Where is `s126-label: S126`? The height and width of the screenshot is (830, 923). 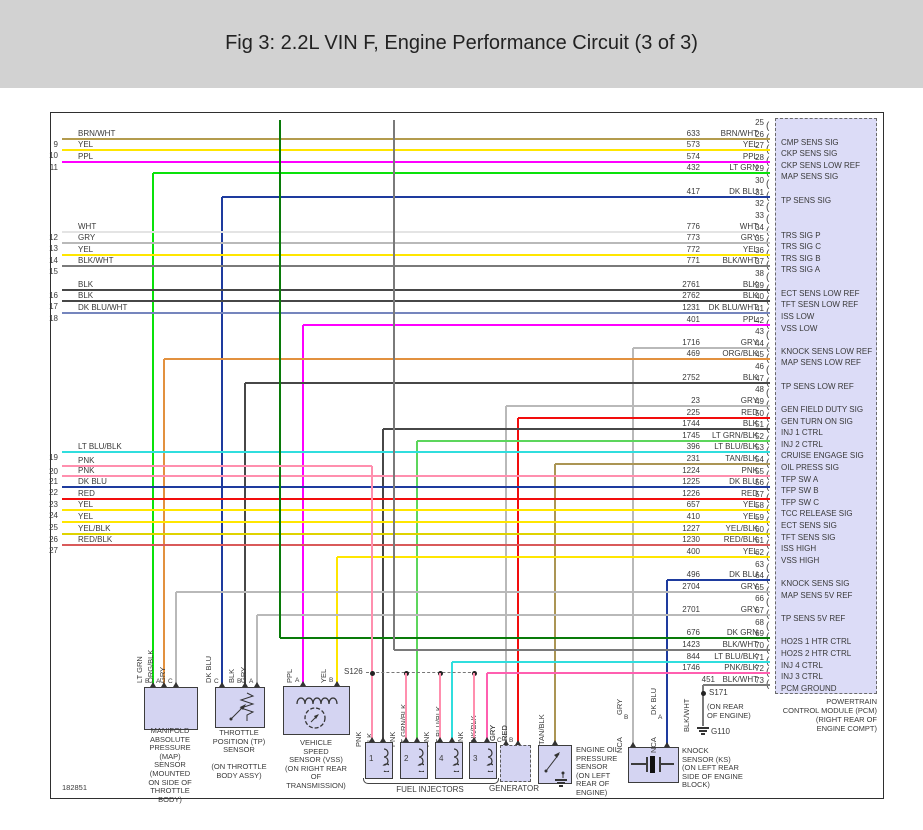
s126-label: S126 is located at coordinates (353, 671).